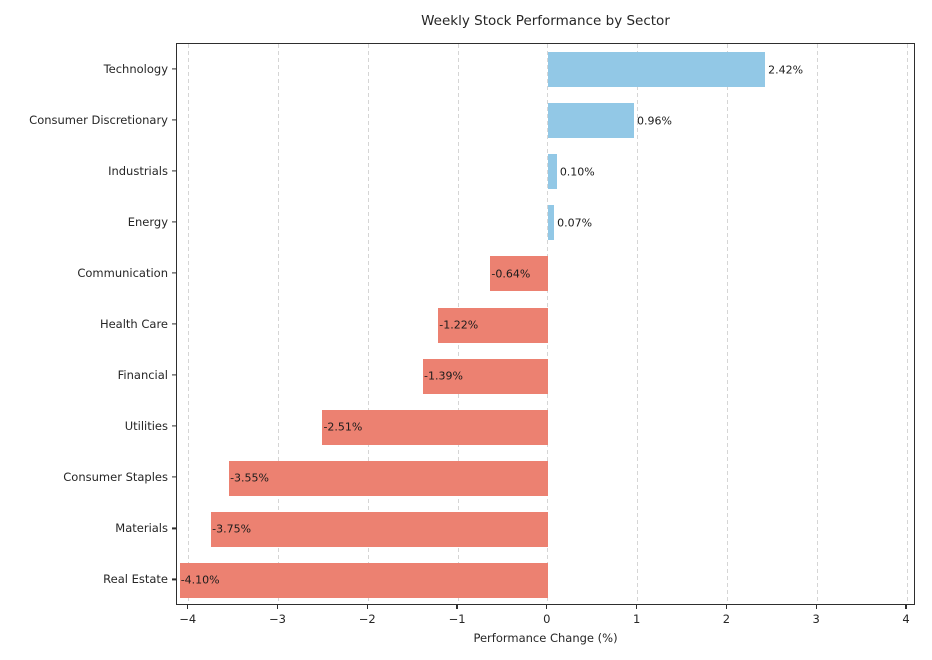 The width and height of the screenshot is (932, 660). What do you see at coordinates (343, 427) in the screenshot?
I see `bar-value-label: -2.51%` at bounding box center [343, 427].